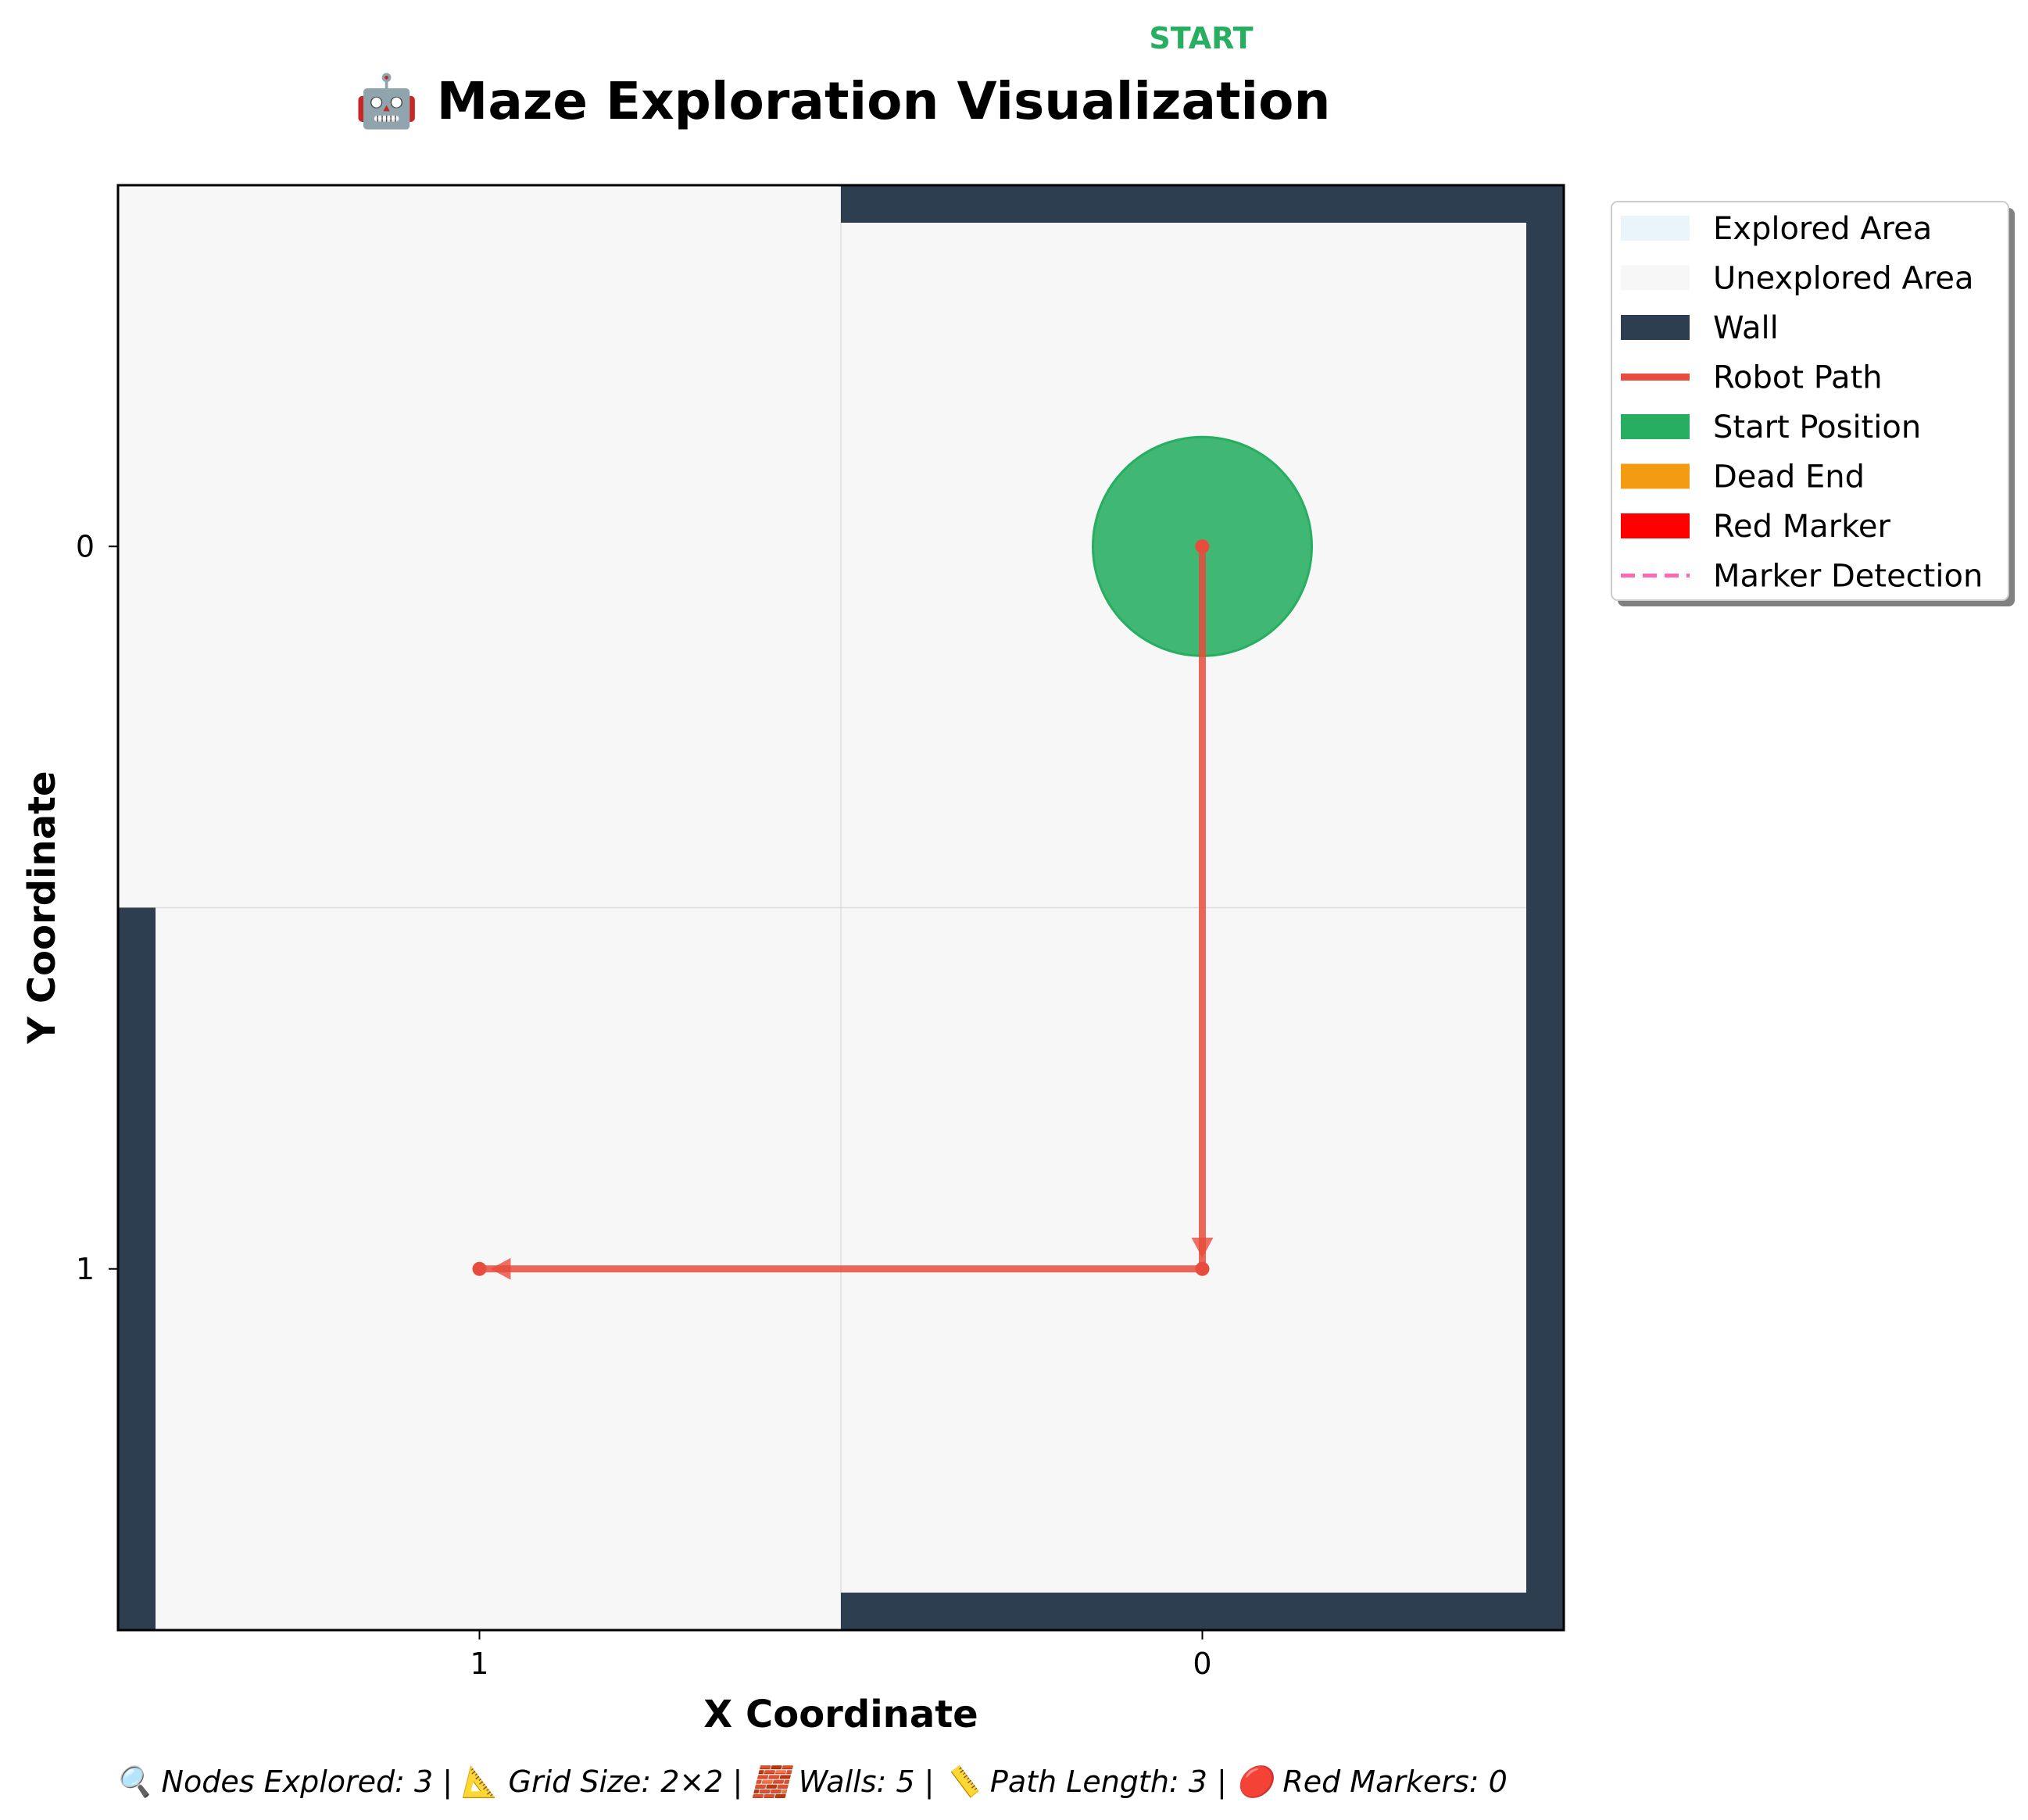 Image resolution: width=2028 pixels, height=1820 pixels. I want to click on legend-entry-label: Wall, so click(1746, 328).